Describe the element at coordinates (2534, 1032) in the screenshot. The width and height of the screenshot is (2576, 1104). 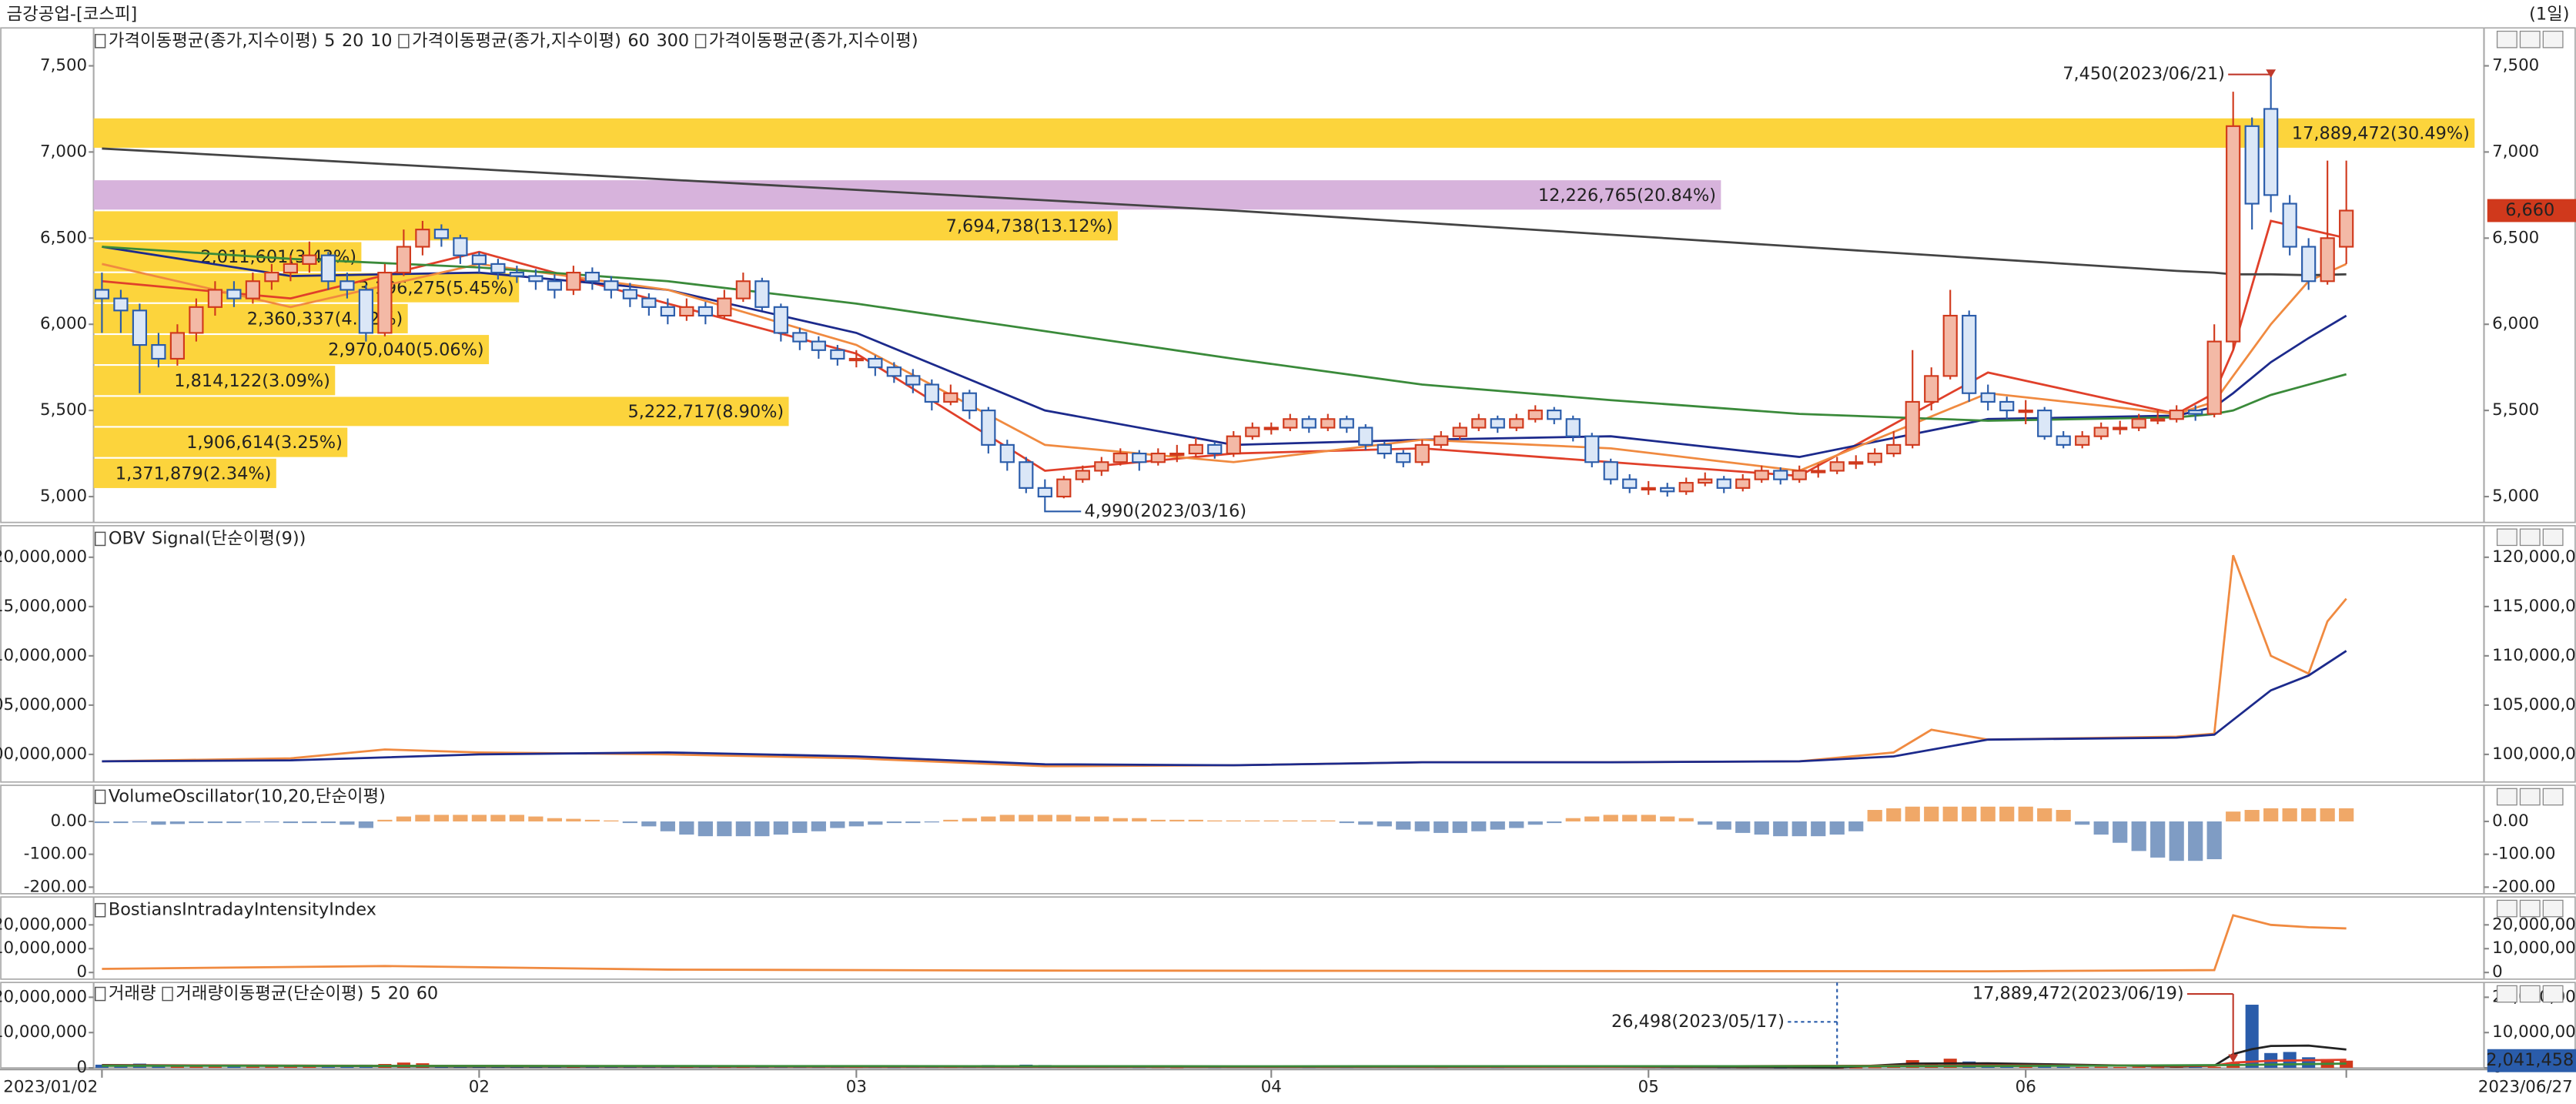
I see `y2-tick-label: 10,000,000` at that location.